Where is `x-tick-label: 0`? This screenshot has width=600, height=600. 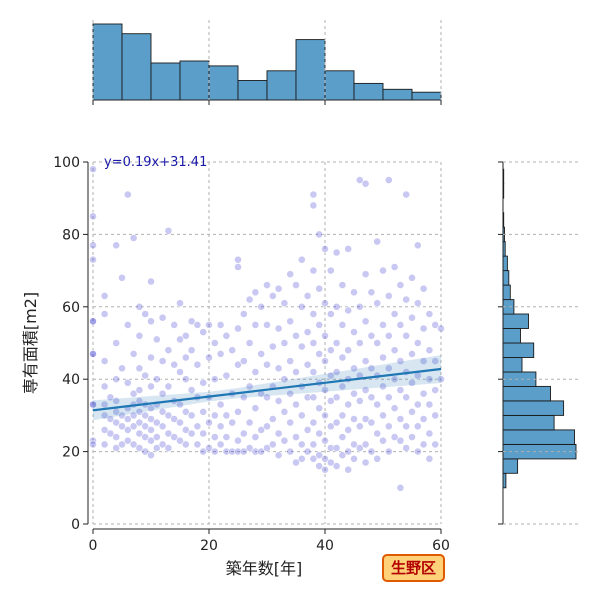 x-tick-label: 0 is located at coordinates (93, 546).